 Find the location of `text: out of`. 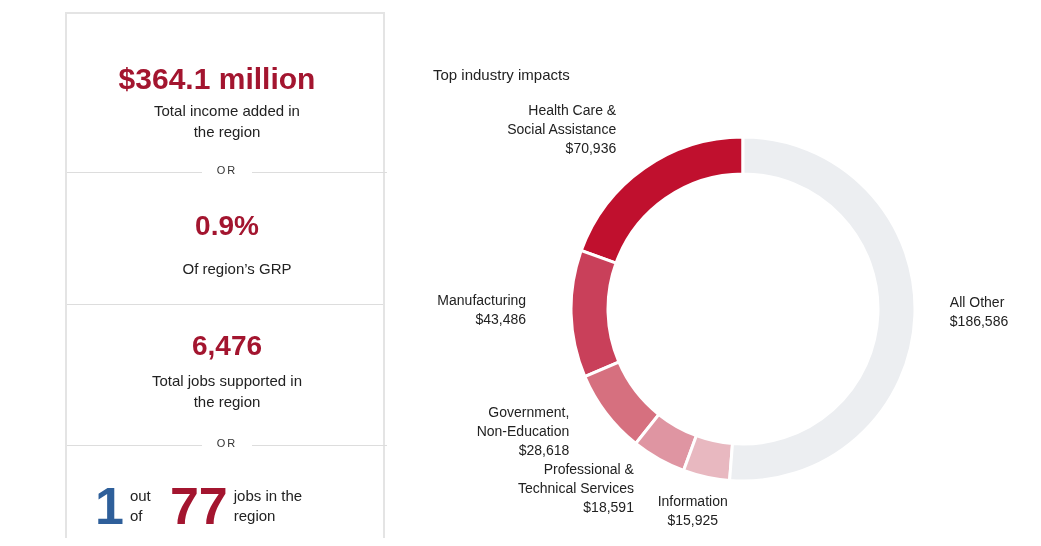

text: out of is located at coordinates (140, 506).